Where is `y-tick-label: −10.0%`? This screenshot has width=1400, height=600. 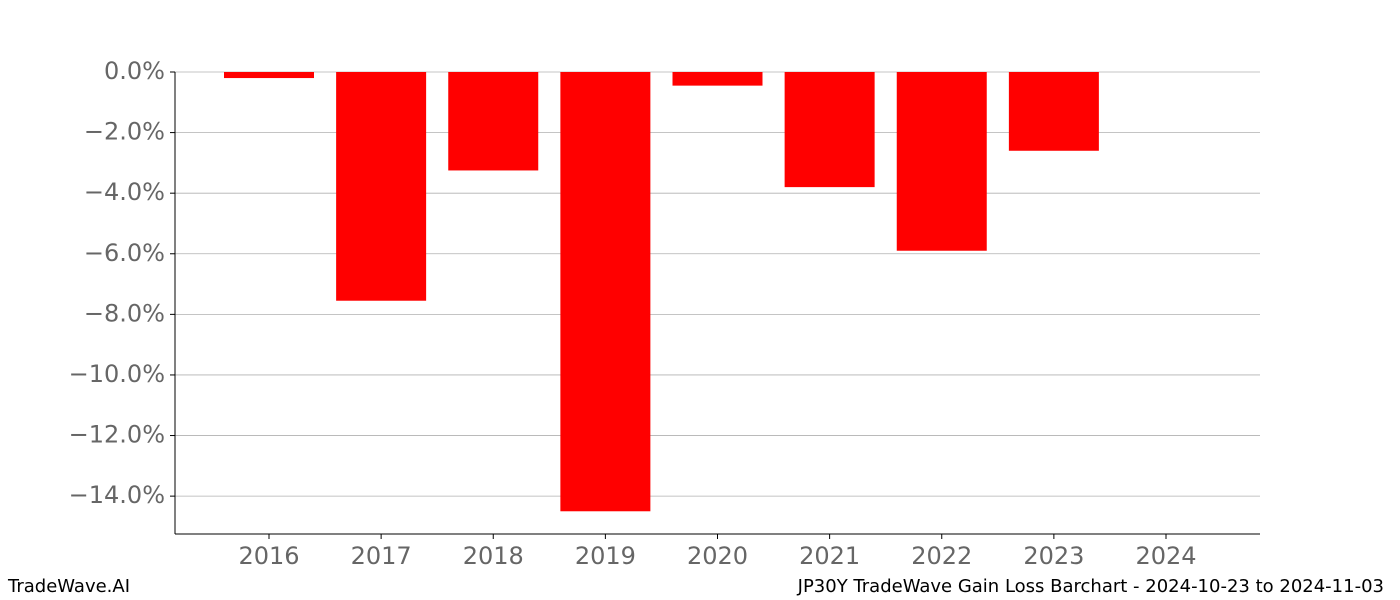 y-tick-label: −10.0% is located at coordinates (117, 374).